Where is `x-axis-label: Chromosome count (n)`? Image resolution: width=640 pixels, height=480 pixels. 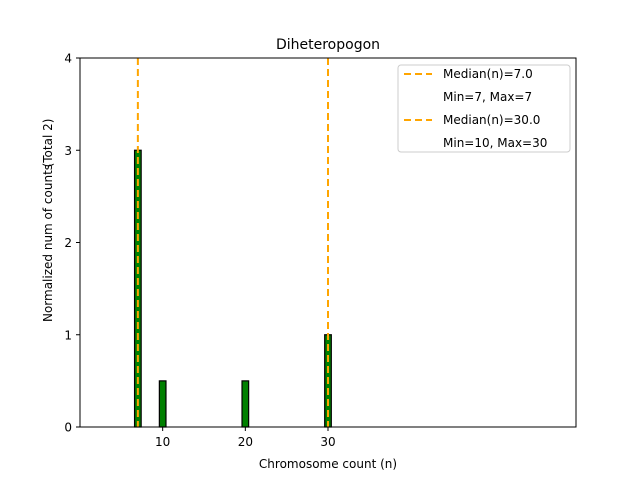 x-axis-label: Chromosome count (n) is located at coordinates (328, 464).